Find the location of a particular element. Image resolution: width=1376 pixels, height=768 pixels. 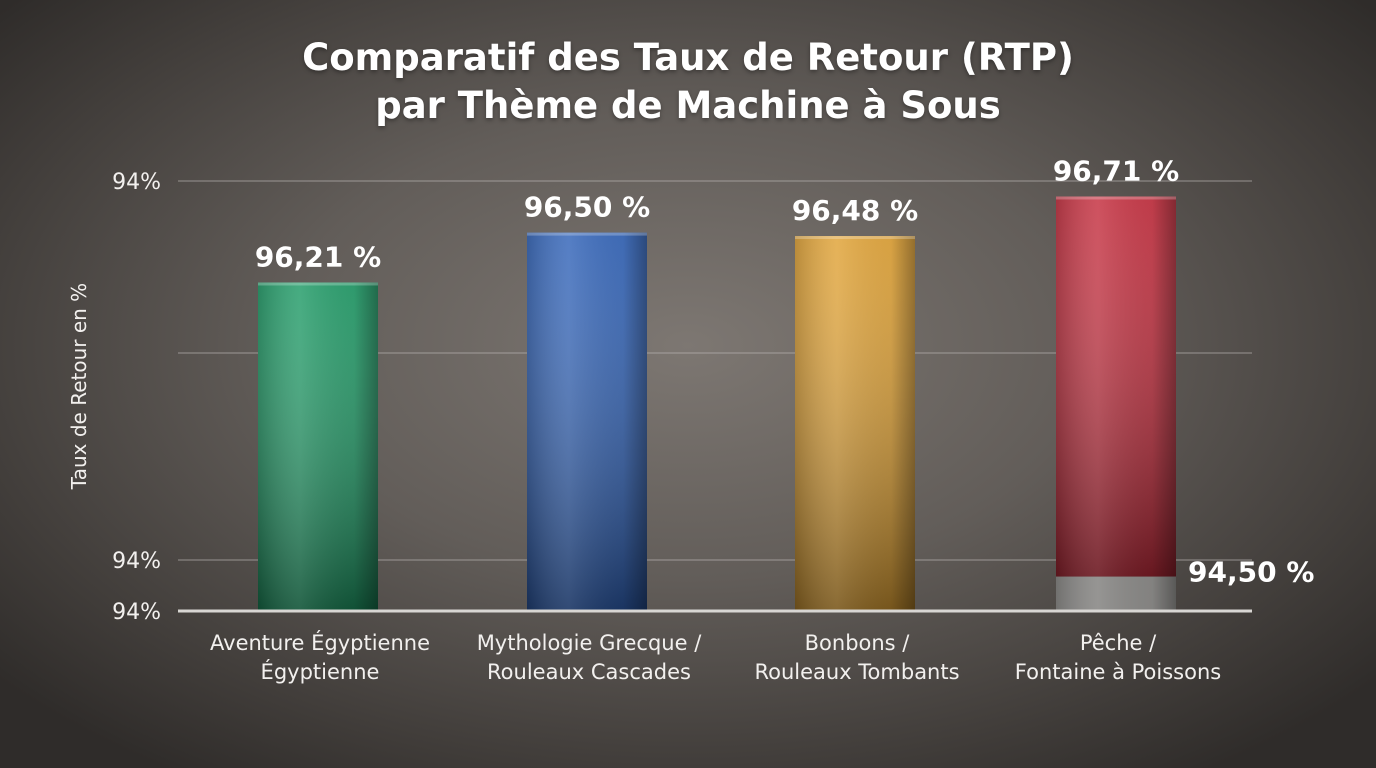

secondary-value-label: 94,50 % is located at coordinates (1251, 572).